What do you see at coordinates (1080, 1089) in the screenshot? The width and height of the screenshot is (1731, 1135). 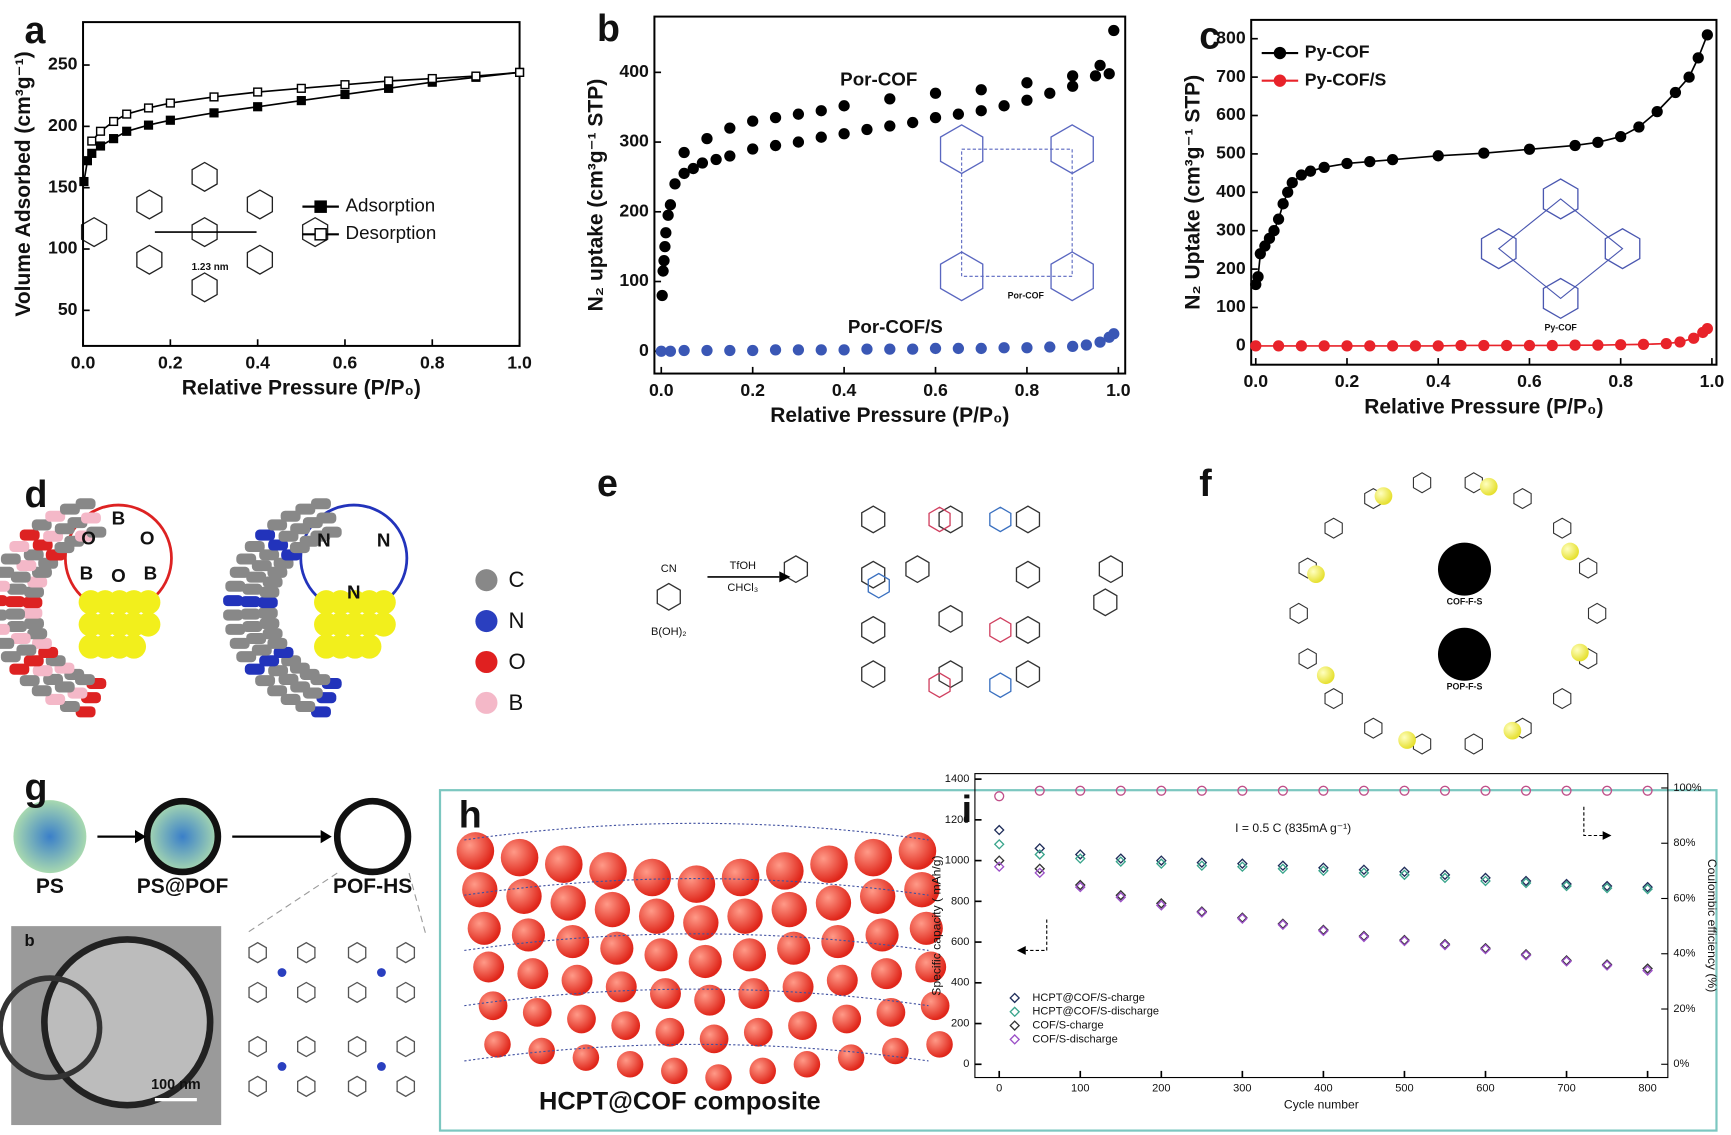 I see `x-tick-label: 100` at bounding box center [1080, 1089].